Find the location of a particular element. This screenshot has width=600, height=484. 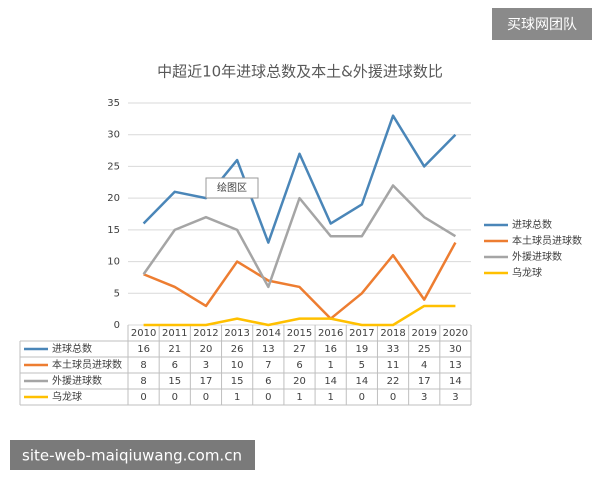

table-row-label: 进球总数 is located at coordinates (72, 348).